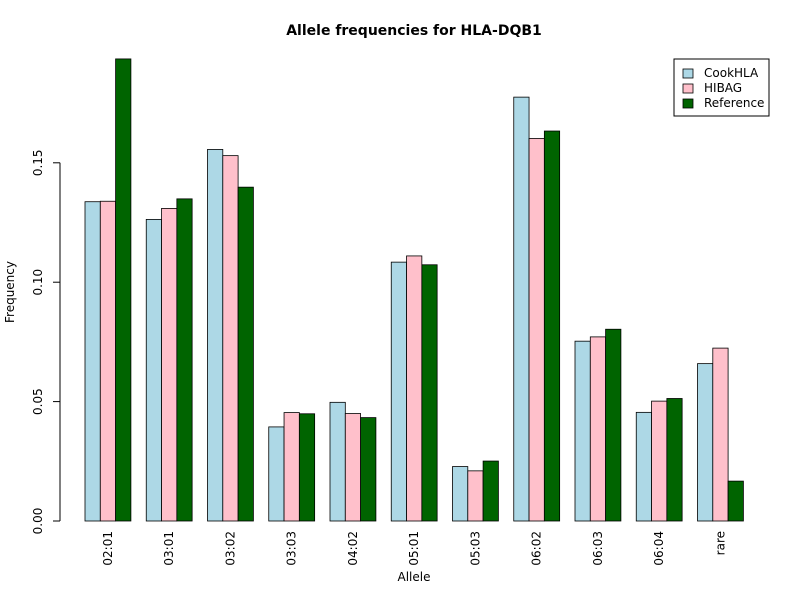  Describe the element at coordinates (720, 434) in the screenshot. I see `bar-hibag-rare` at that location.